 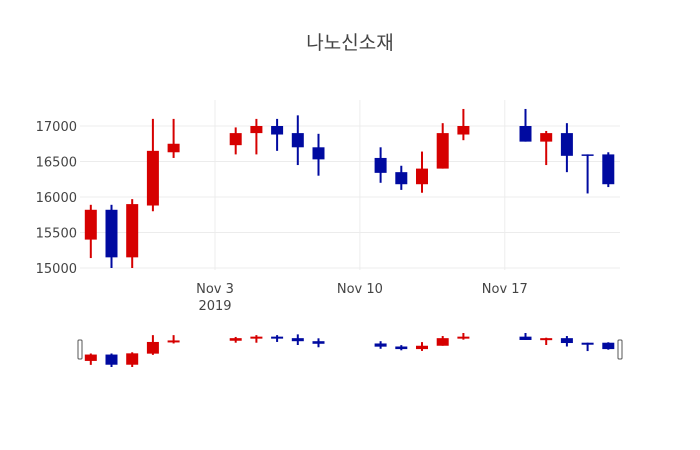 I want to click on x-tick-label: Nov 17, so click(x=505, y=289).